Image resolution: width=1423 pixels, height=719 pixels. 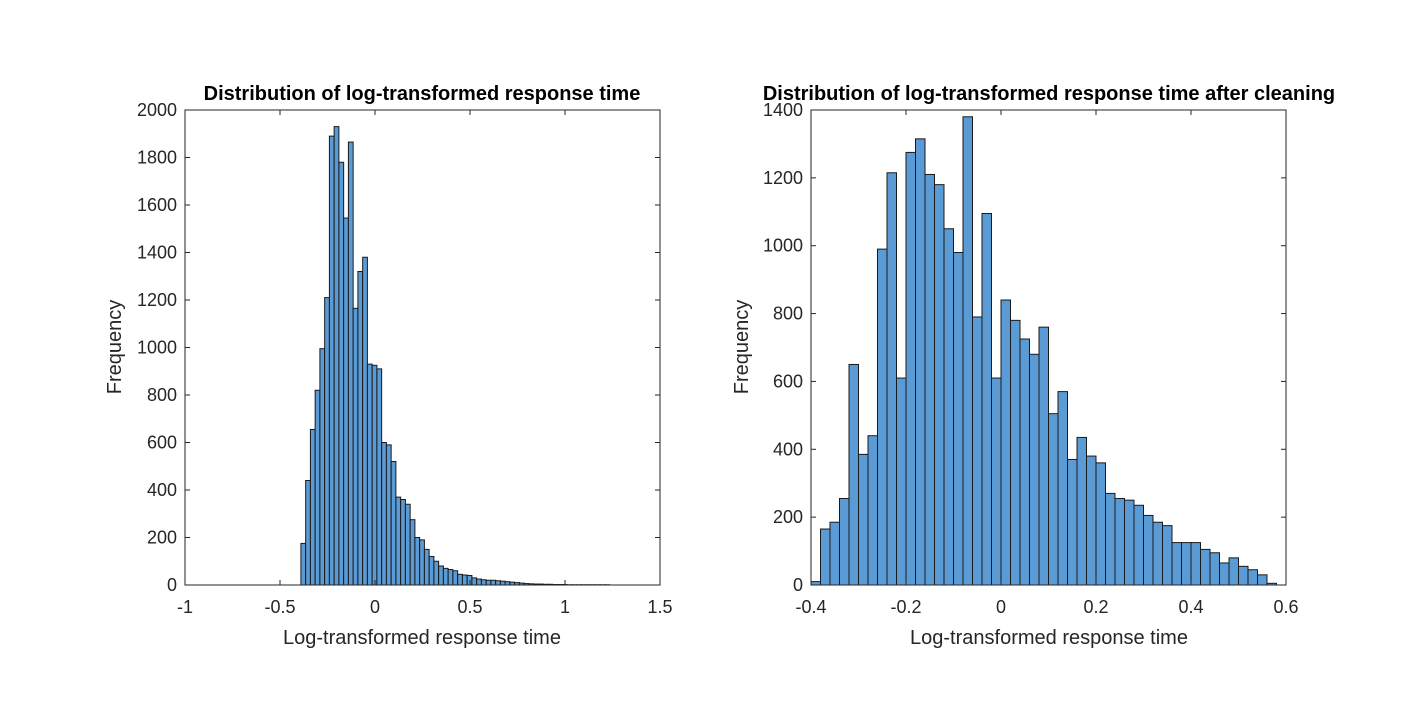 I want to click on left-bars, so click(x=455, y=356).